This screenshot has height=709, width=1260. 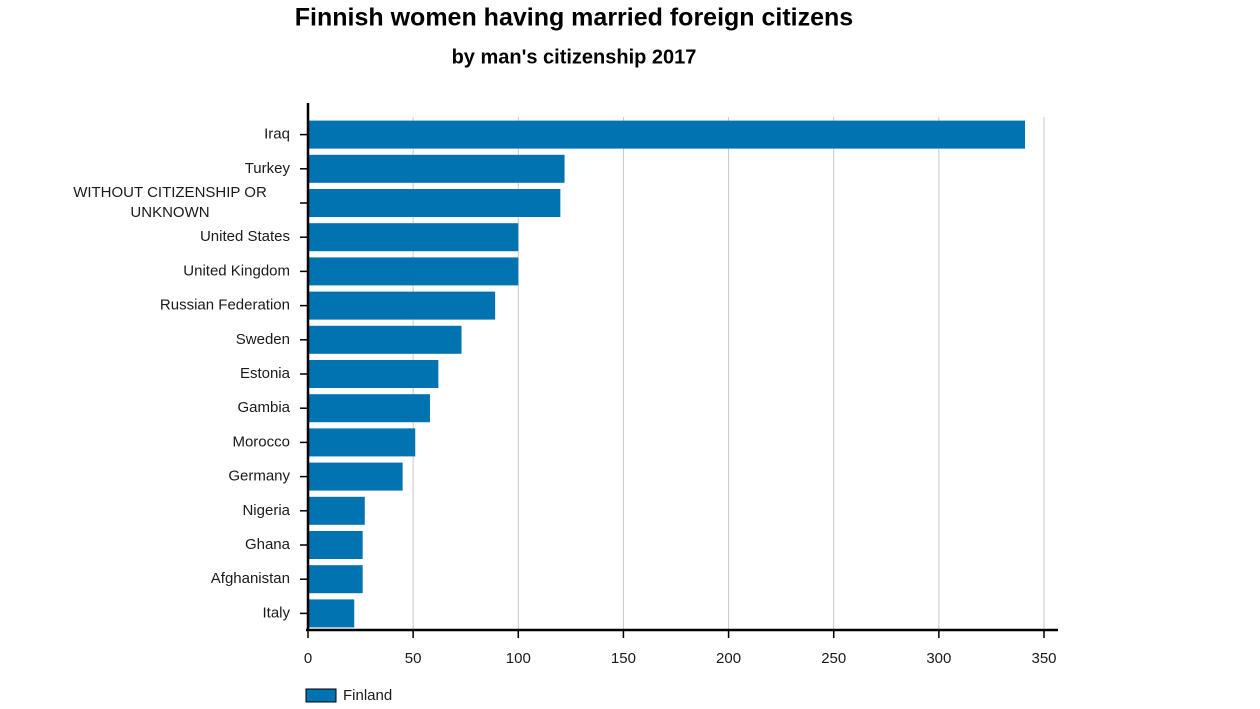 I want to click on y-tick-label: Iraq, so click(x=277, y=134).